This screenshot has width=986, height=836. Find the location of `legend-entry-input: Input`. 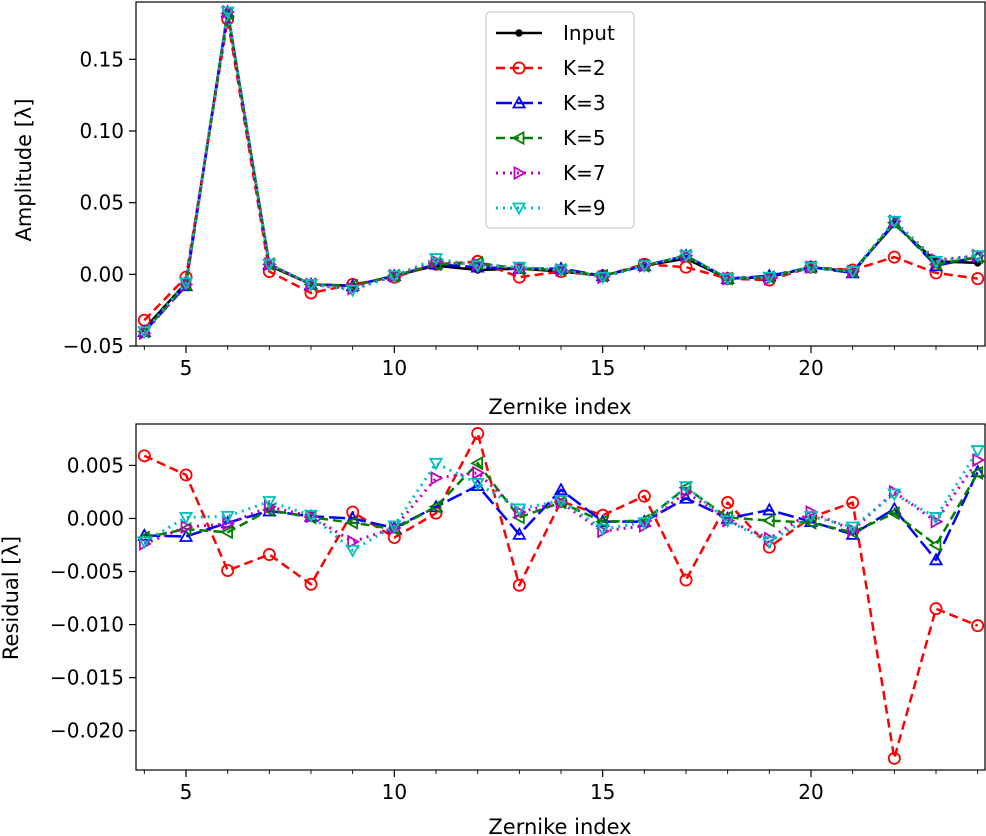

legend-entry-input: Input is located at coordinates (555, 33).